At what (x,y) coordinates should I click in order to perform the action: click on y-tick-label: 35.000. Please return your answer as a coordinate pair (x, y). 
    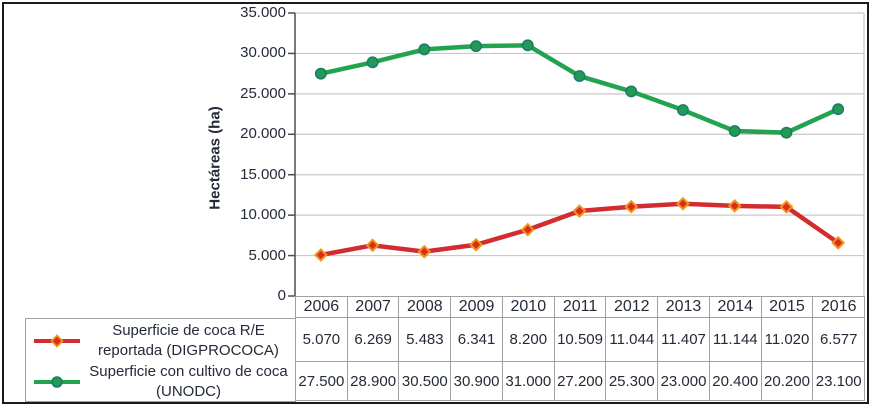
    Looking at the image, I should click on (263, 12).